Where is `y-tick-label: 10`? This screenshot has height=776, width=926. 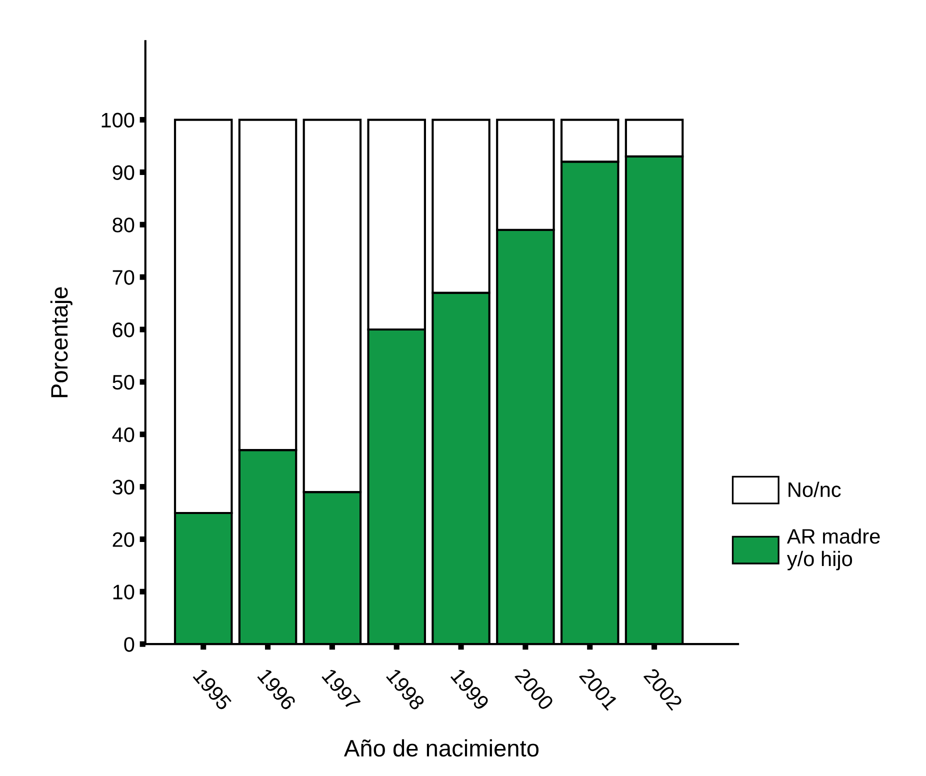 y-tick-label: 10 is located at coordinates (123, 592).